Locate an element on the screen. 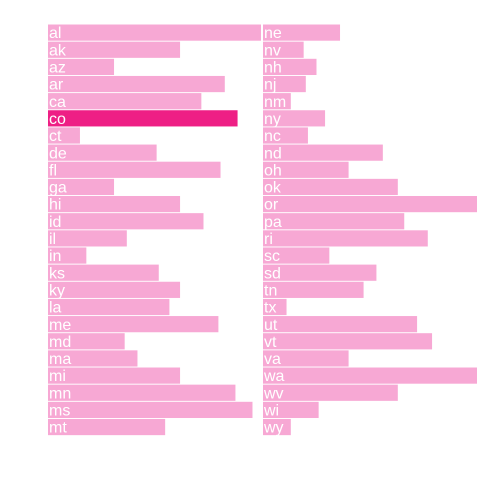 This screenshot has height=500, width=500. bar-label-ut: ut is located at coordinates (271, 325).